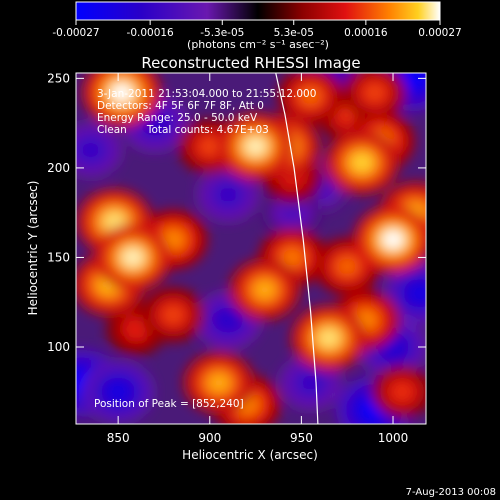 Image resolution: width=500 pixels, height=500 pixels. Describe the element at coordinates (258, 11) in the screenshot. I see `colorbar-fill` at that location.